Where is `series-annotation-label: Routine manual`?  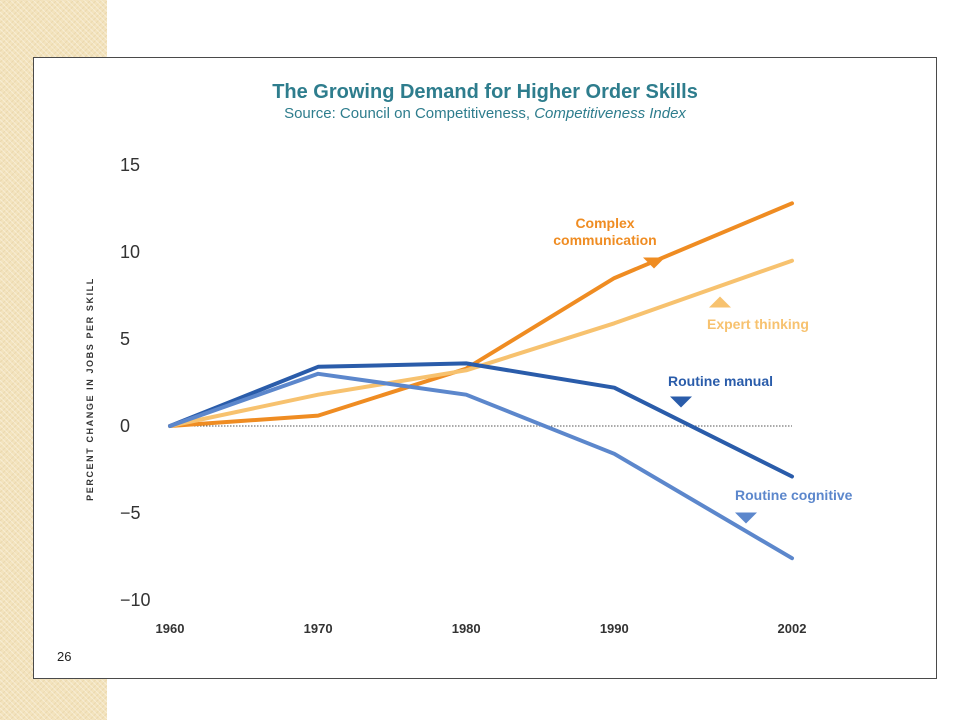
series-annotation-label: Routine manual is located at coordinates (720, 381).